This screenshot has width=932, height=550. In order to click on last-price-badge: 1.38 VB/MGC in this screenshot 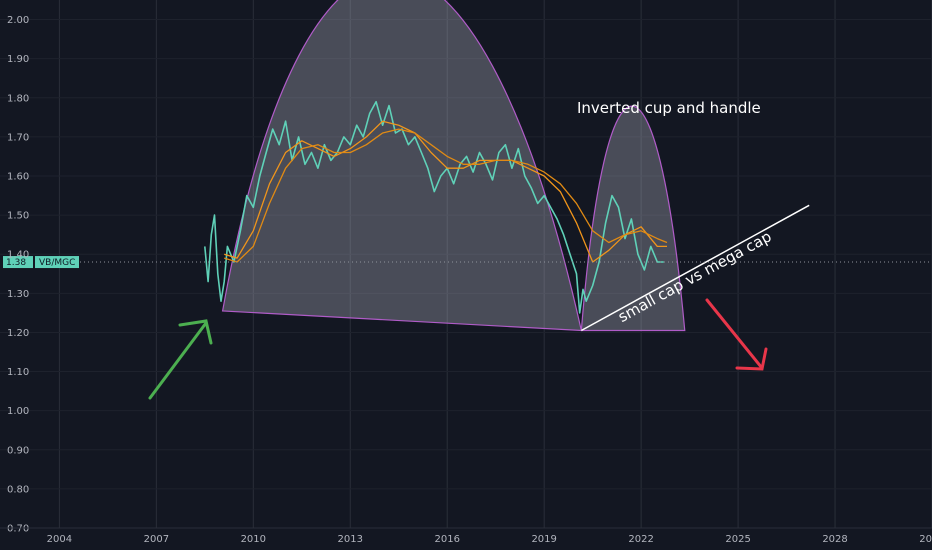, I will do `click(41, 262)`.